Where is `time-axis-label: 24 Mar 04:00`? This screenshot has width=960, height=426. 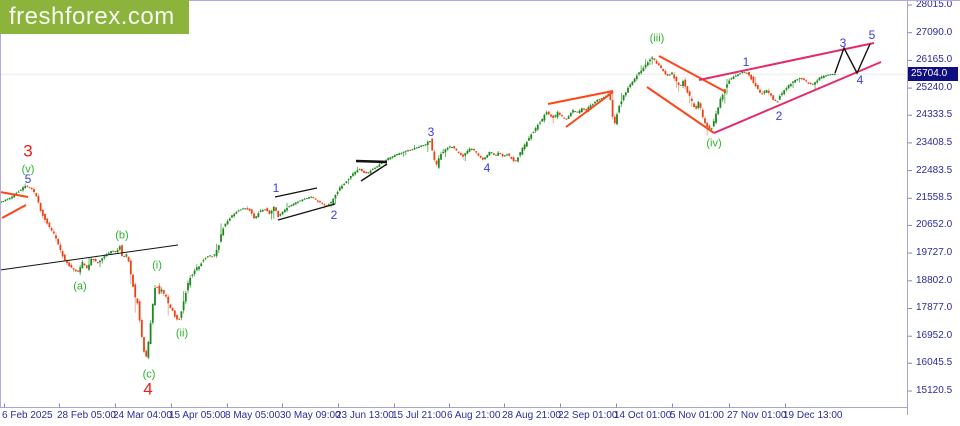
time-axis-label: 24 Mar 04:00 is located at coordinates (142, 415).